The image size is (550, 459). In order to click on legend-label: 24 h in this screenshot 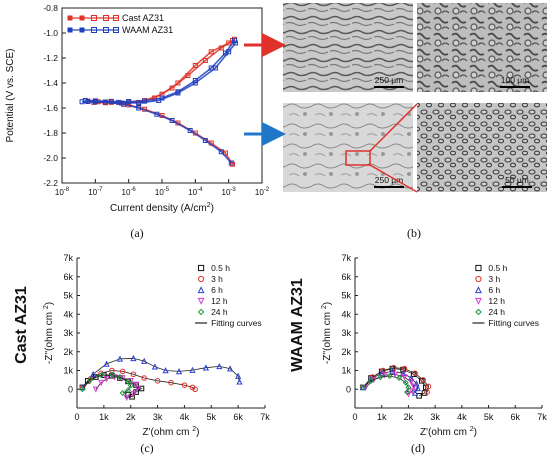, I will do `click(219, 312)`.